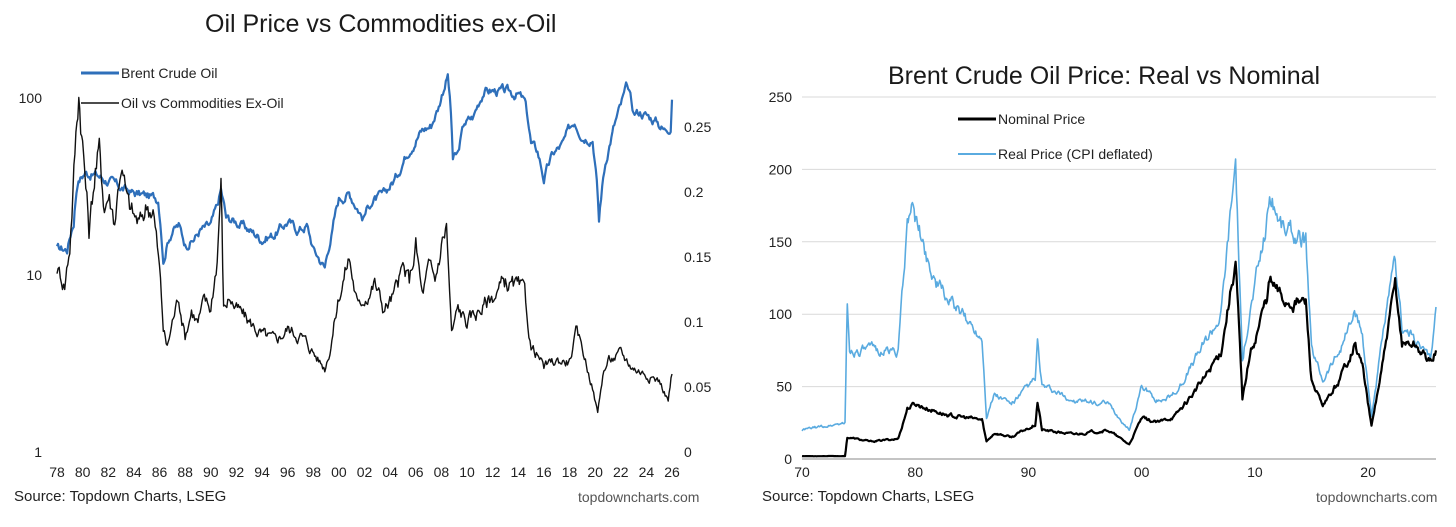 Image resolution: width=1456 pixels, height=527 pixels. What do you see at coordinates (1377, 497) in the screenshot?
I see `right-chart-brand: topdowncharts.com` at bounding box center [1377, 497].